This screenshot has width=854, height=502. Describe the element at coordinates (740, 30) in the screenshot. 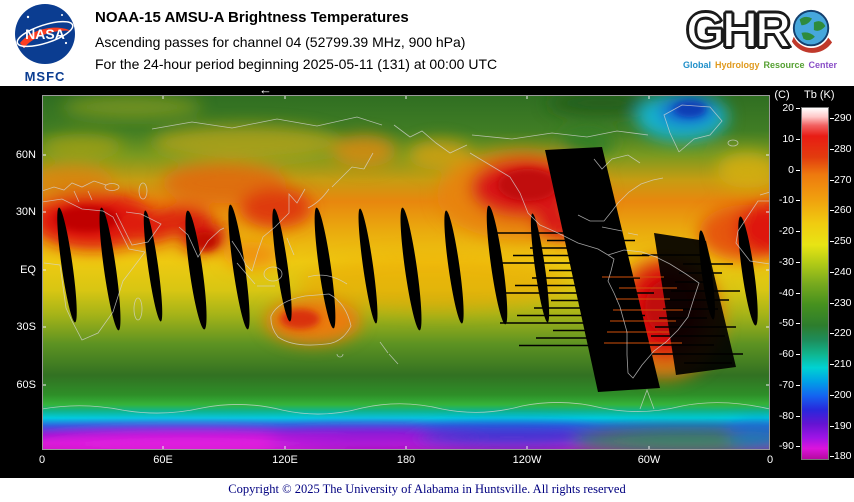

I see `ghrc-letter: H` at that location.